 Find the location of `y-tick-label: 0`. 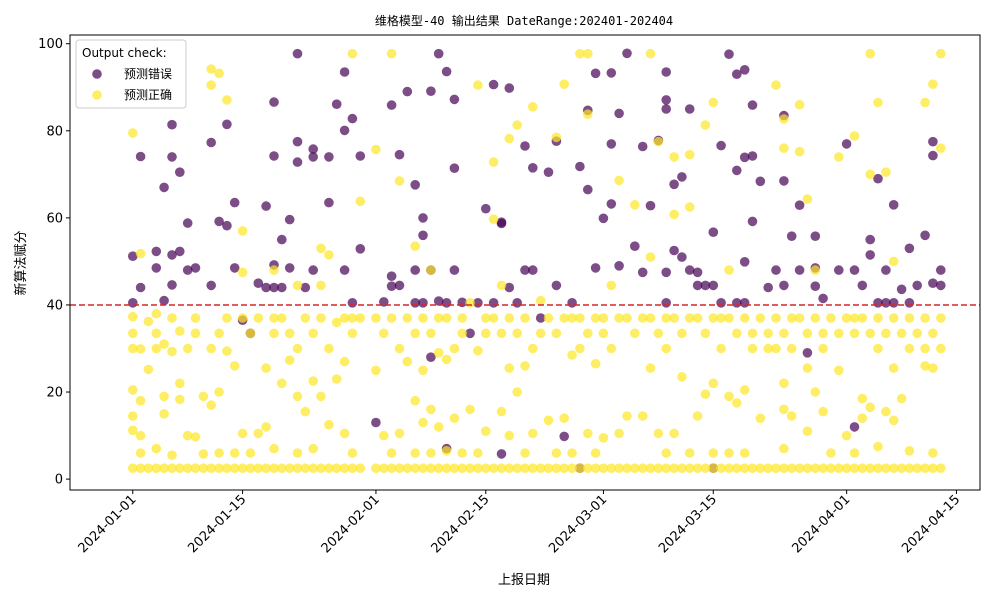

y-tick-label: 0 is located at coordinates (59, 480).